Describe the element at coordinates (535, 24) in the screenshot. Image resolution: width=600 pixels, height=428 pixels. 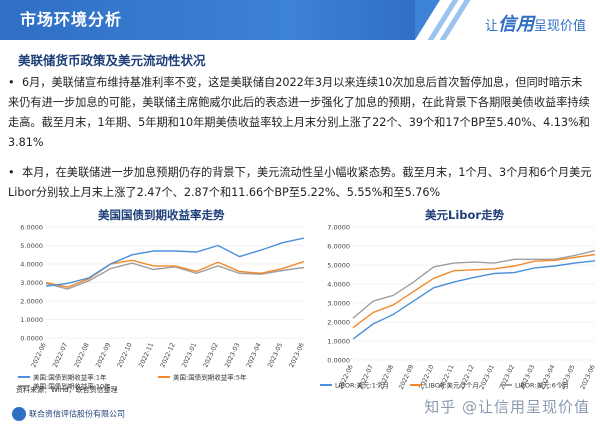
I see `brand-slogan: 让信用呈现价值` at that location.